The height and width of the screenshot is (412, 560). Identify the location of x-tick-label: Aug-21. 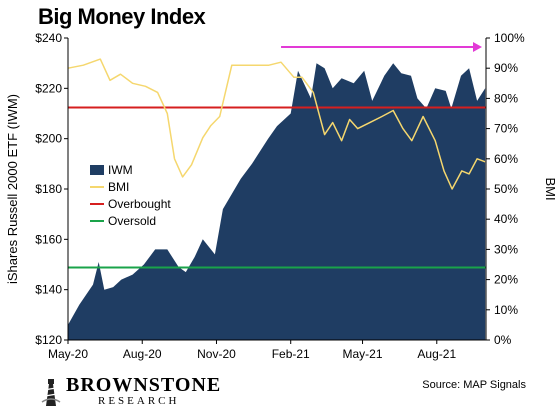
(436, 354).